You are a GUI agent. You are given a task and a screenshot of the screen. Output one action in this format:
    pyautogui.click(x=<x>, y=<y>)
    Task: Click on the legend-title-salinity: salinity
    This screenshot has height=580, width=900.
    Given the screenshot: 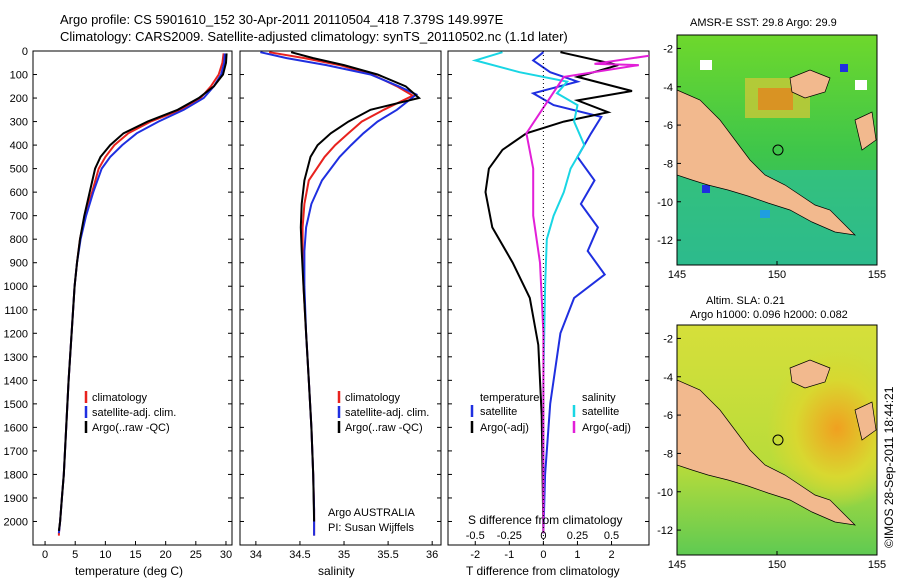 What is the action you would take?
    pyautogui.click(x=599, y=398)
    